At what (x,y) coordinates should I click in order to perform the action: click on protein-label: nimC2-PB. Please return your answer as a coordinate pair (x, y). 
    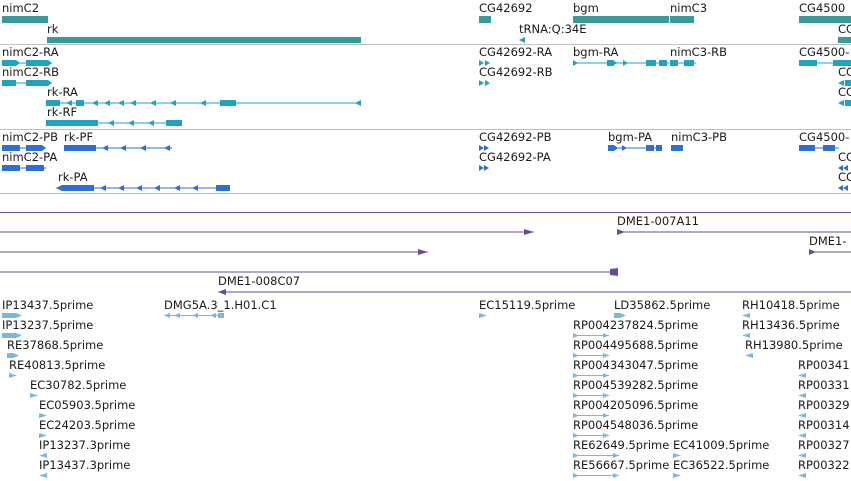
    Looking at the image, I should click on (30, 137).